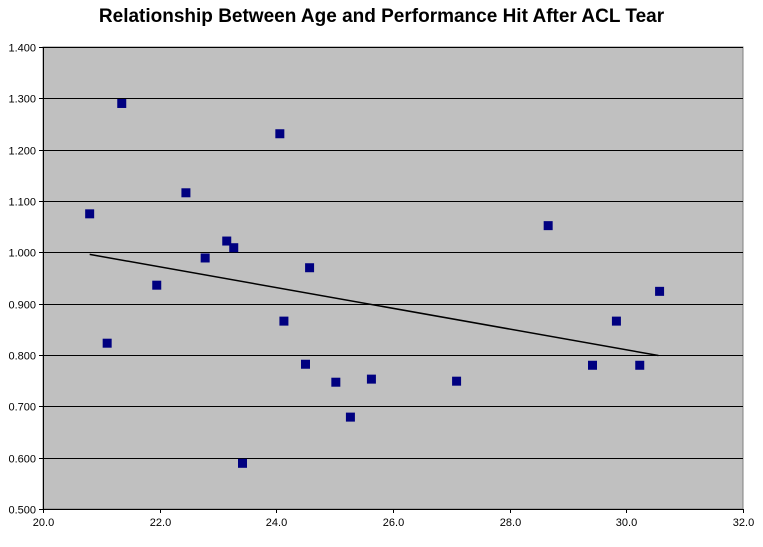 This screenshot has width=763, height=547. I want to click on y-tick-label: 1.200, so click(22, 152).